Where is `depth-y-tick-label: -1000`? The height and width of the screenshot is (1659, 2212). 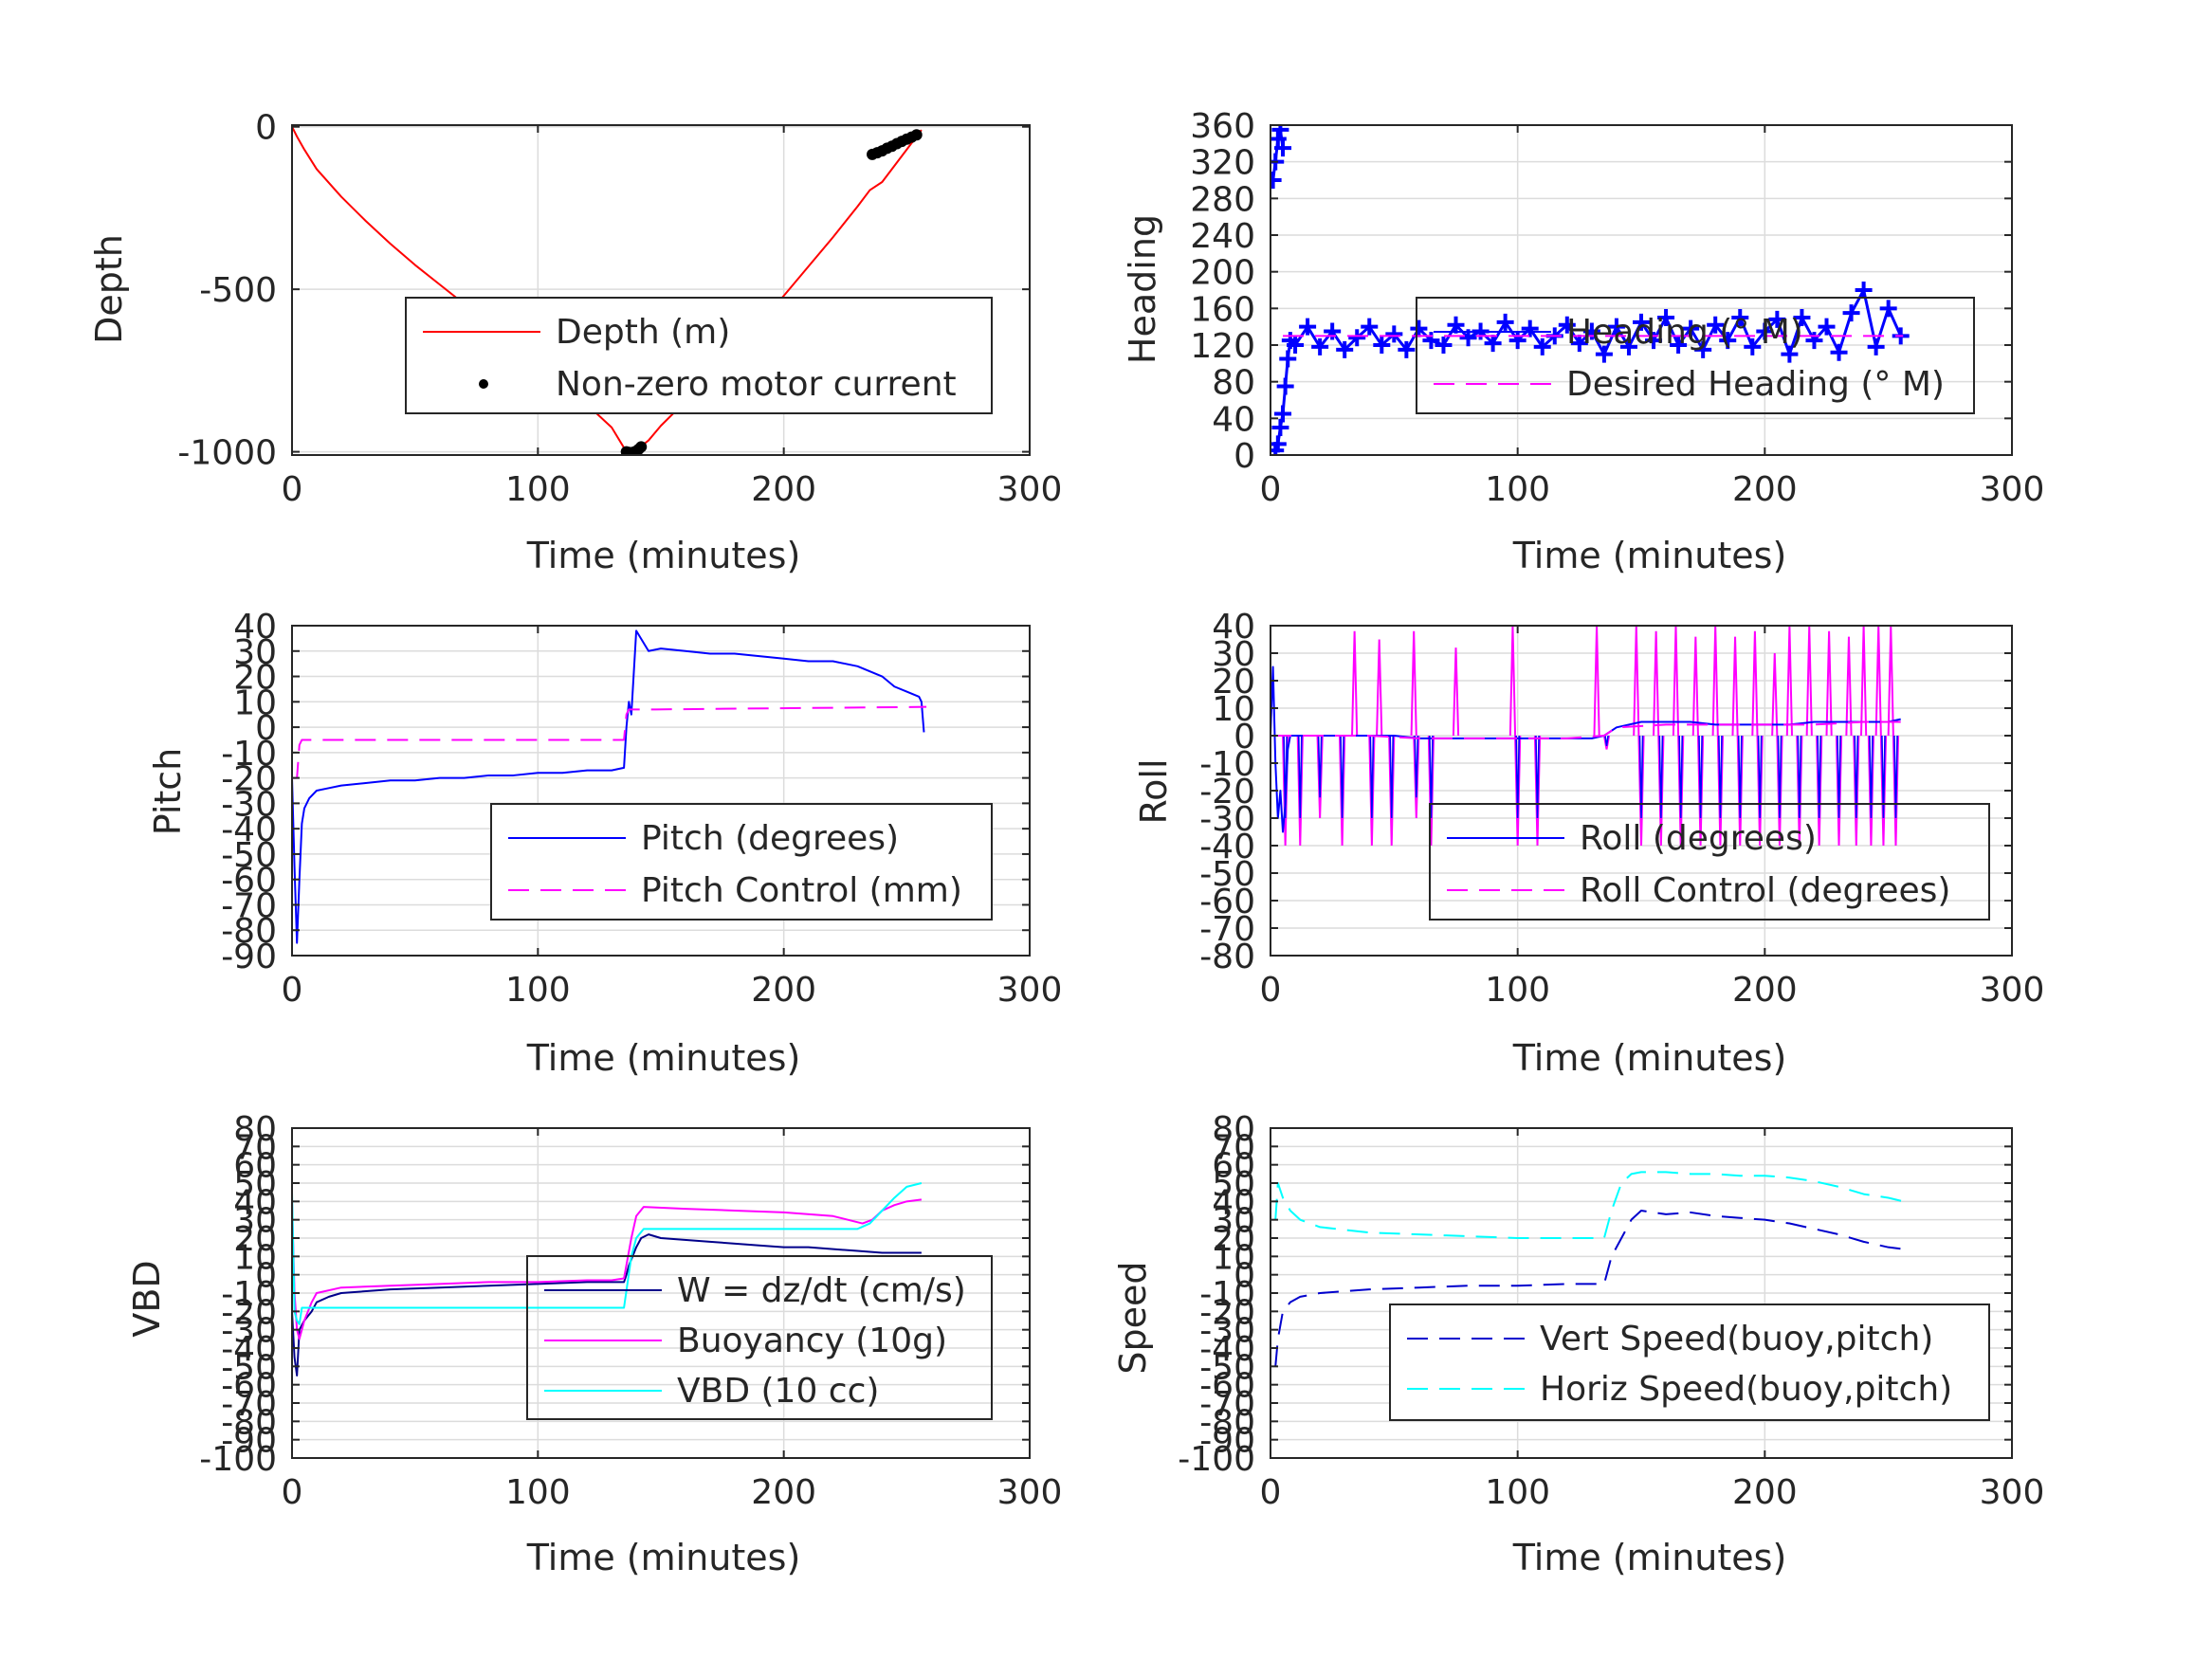
depth-y-tick-label: -1000 is located at coordinates (227, 453).